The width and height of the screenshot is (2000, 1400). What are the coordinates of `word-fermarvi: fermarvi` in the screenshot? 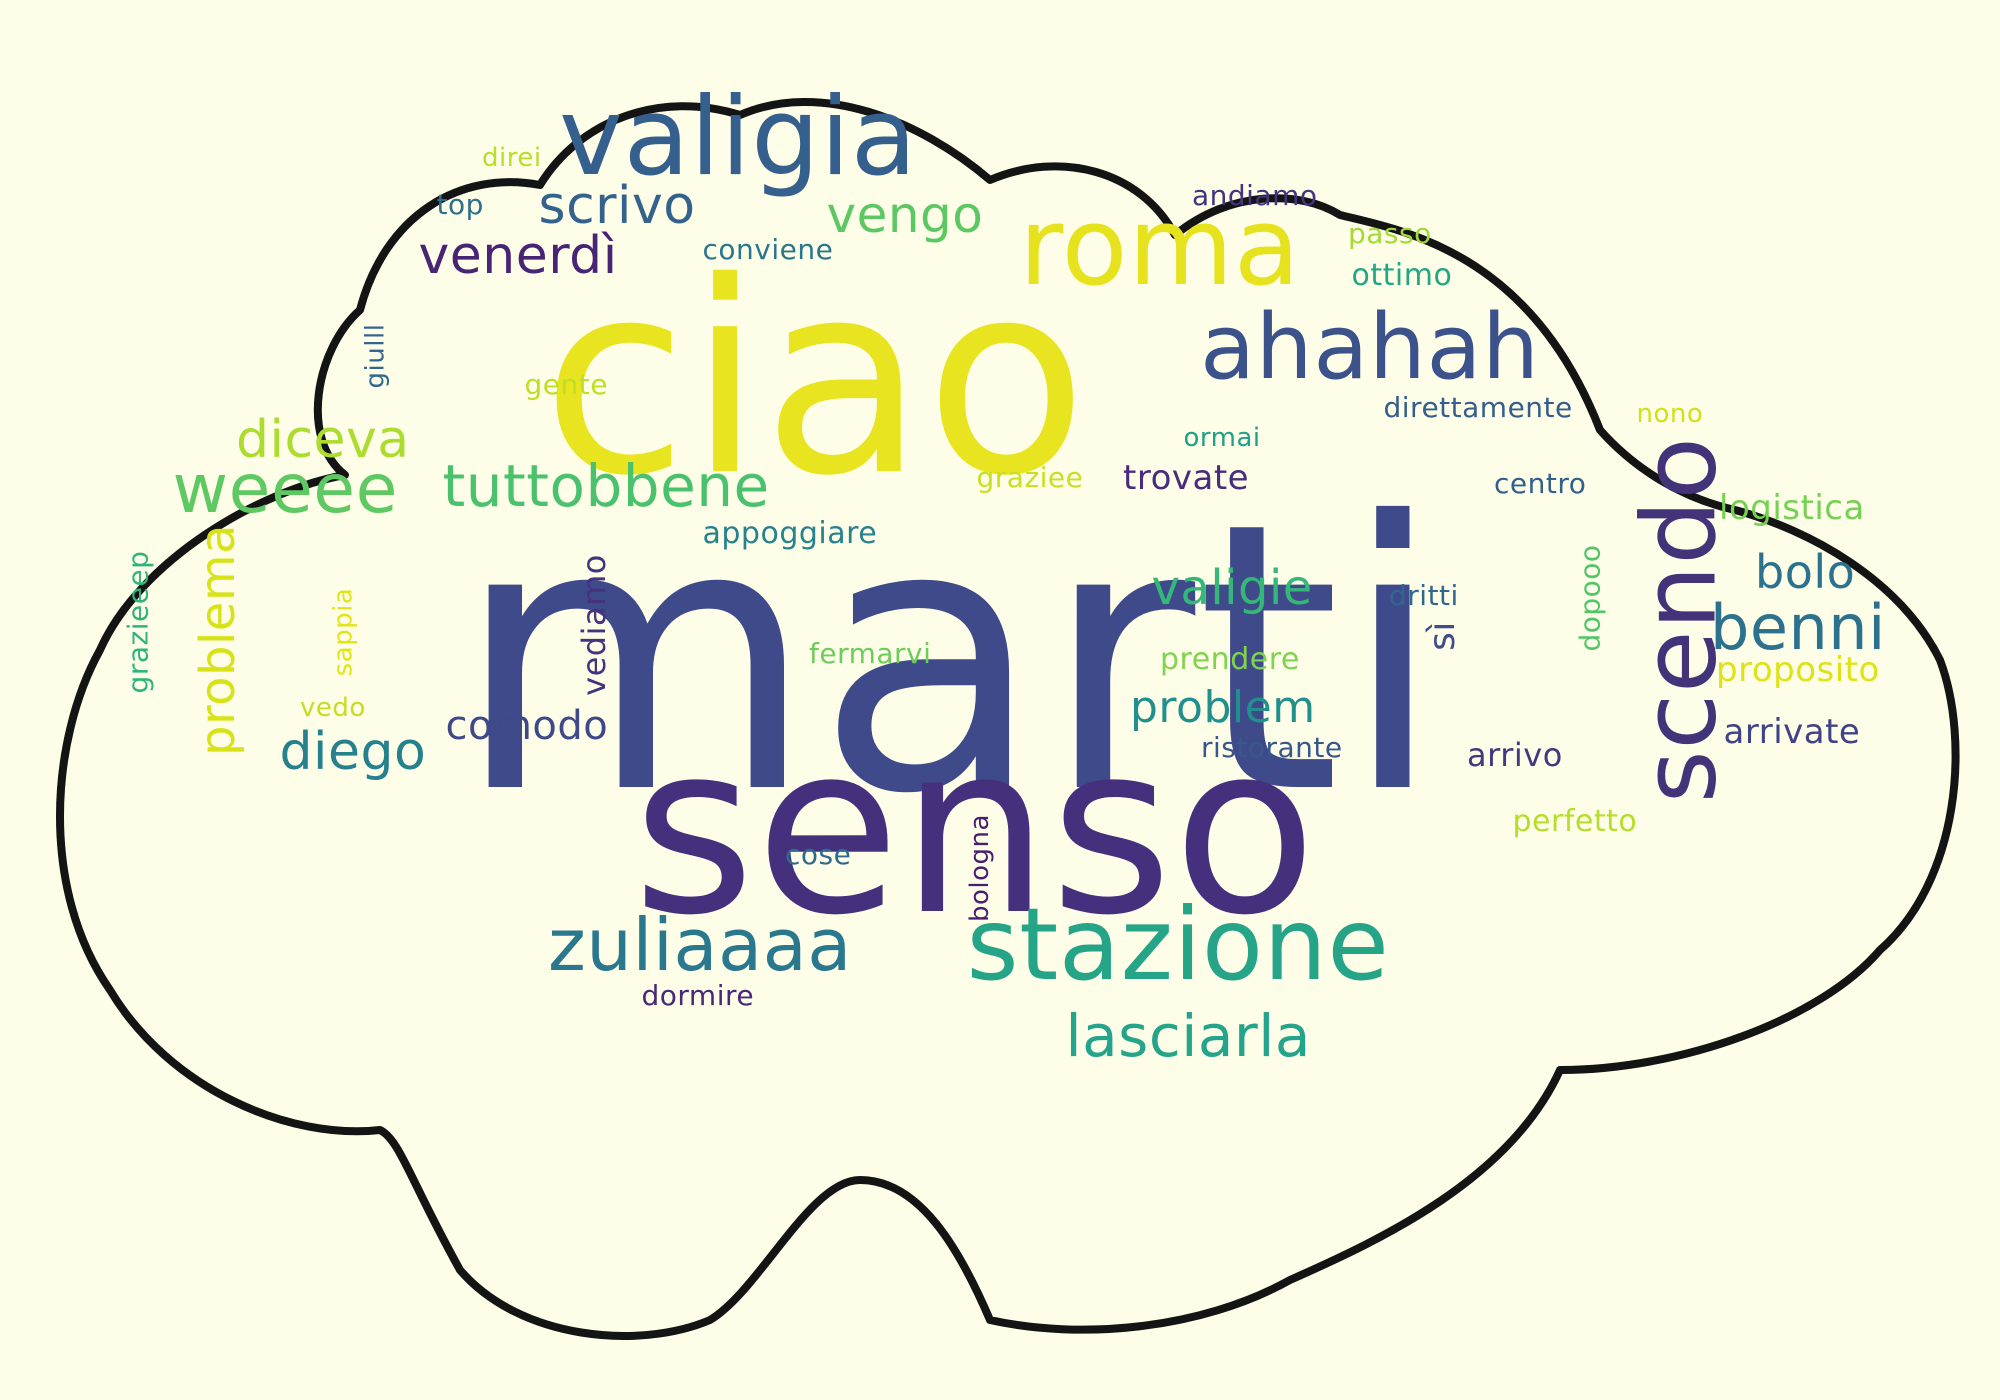 It's located at (870, 653).